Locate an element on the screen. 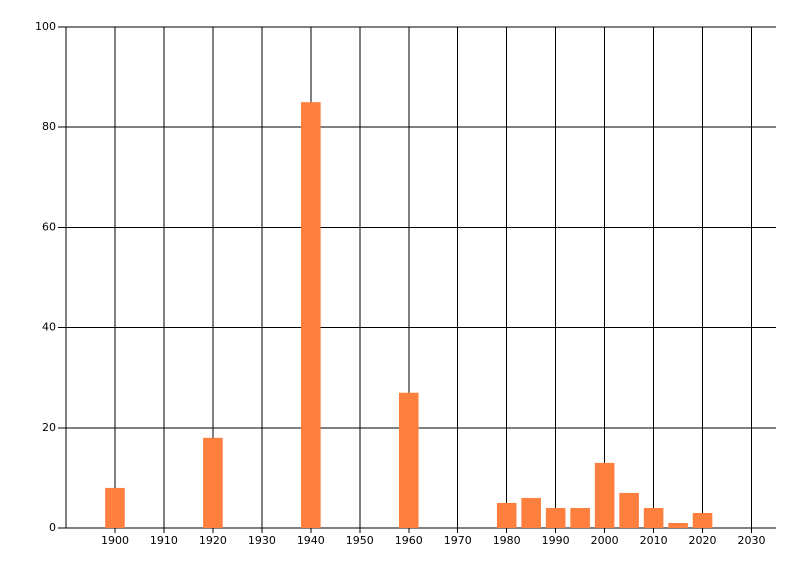 The height and width of the screenshot is (576, 800). x-tick-label: 2000 is located at coordinates (605, 540).